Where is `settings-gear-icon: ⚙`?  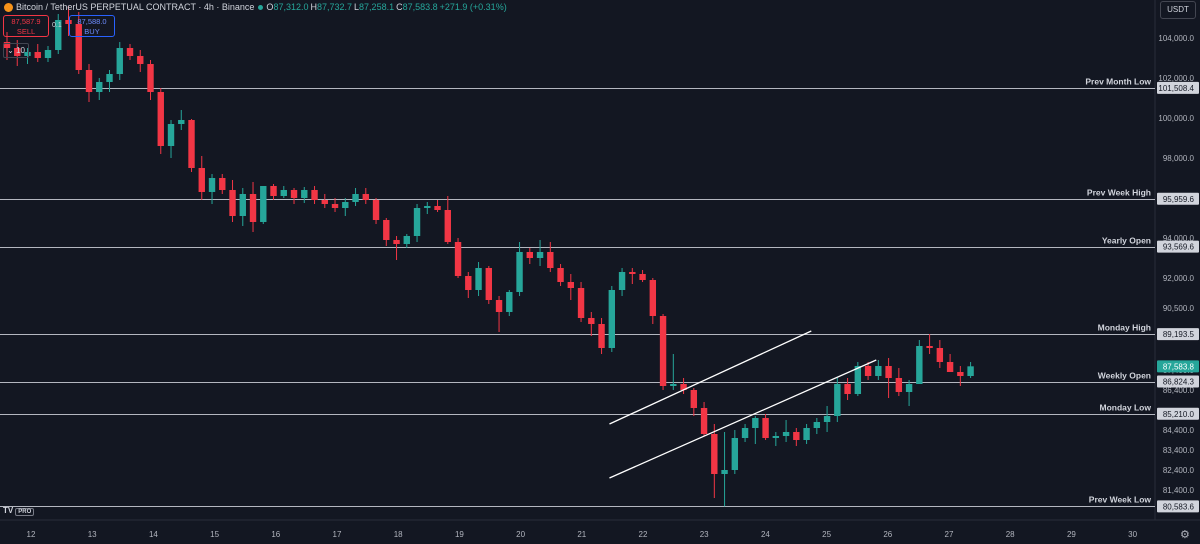
settings-gear-icon: ⚙ is located at coordinates (1185, 535).